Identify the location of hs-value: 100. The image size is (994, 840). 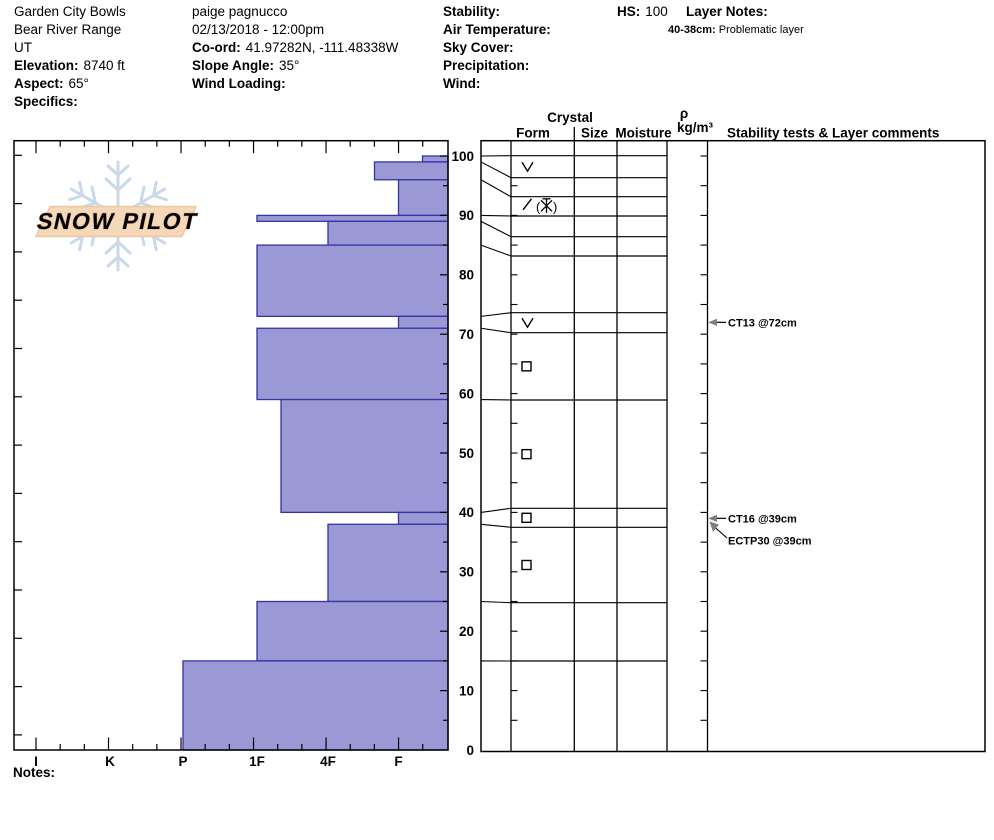
(656, 11).